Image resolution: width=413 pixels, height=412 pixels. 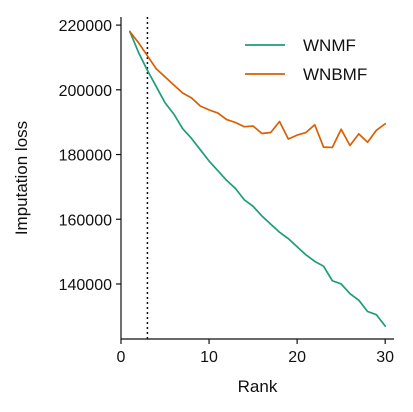 What do you see at coordinates (335, 74) in the screenshot?
I see `legend-label-wnbmf: WNBMF` at bounding box center [335, 74].